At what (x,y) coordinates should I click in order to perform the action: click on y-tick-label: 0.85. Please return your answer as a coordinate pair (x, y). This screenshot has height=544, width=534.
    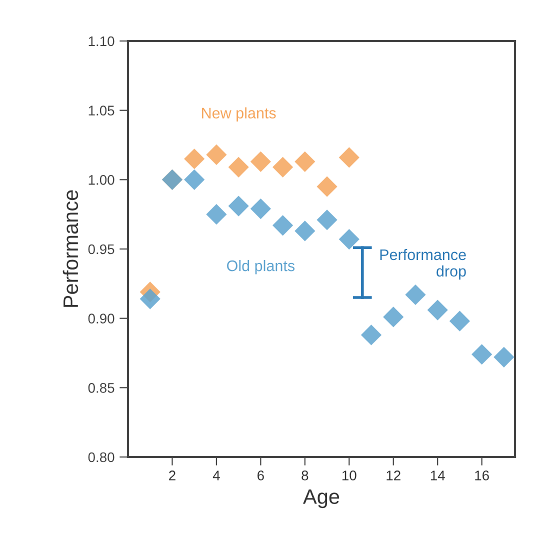
    Looking at the image, I should click on (101, 388).